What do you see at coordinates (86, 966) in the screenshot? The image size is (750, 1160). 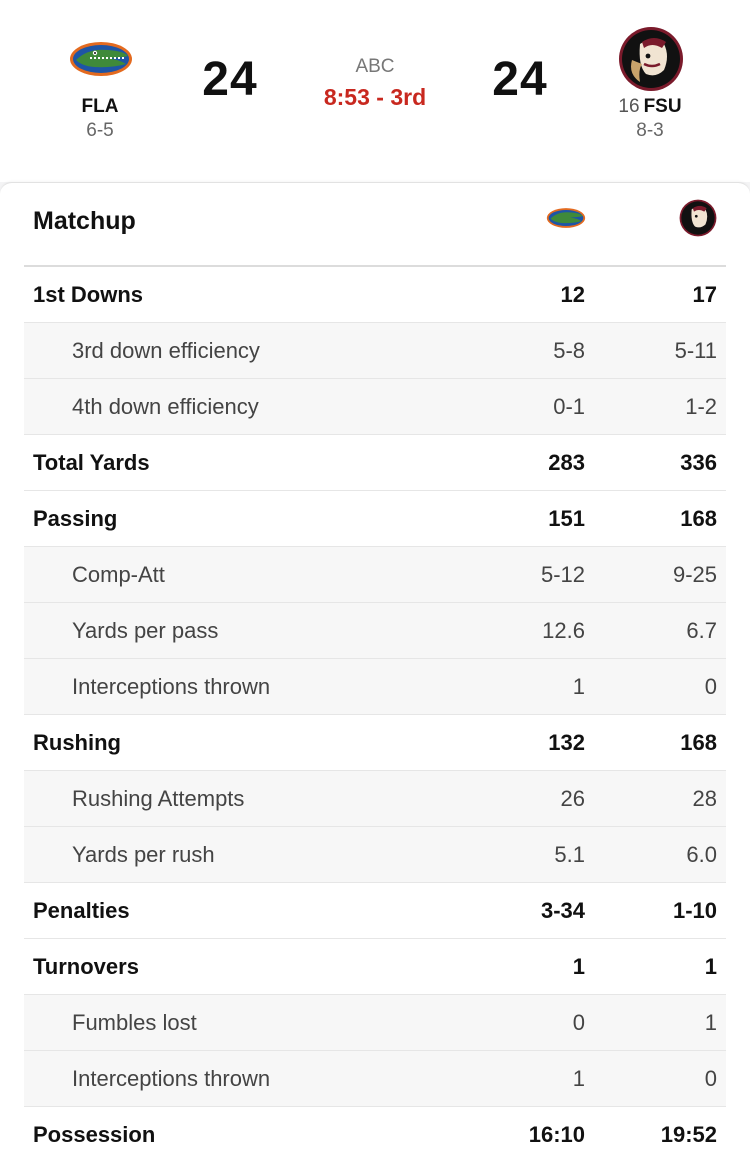 I see `stat-label: Turnovers` at bounding box center [86, 966].